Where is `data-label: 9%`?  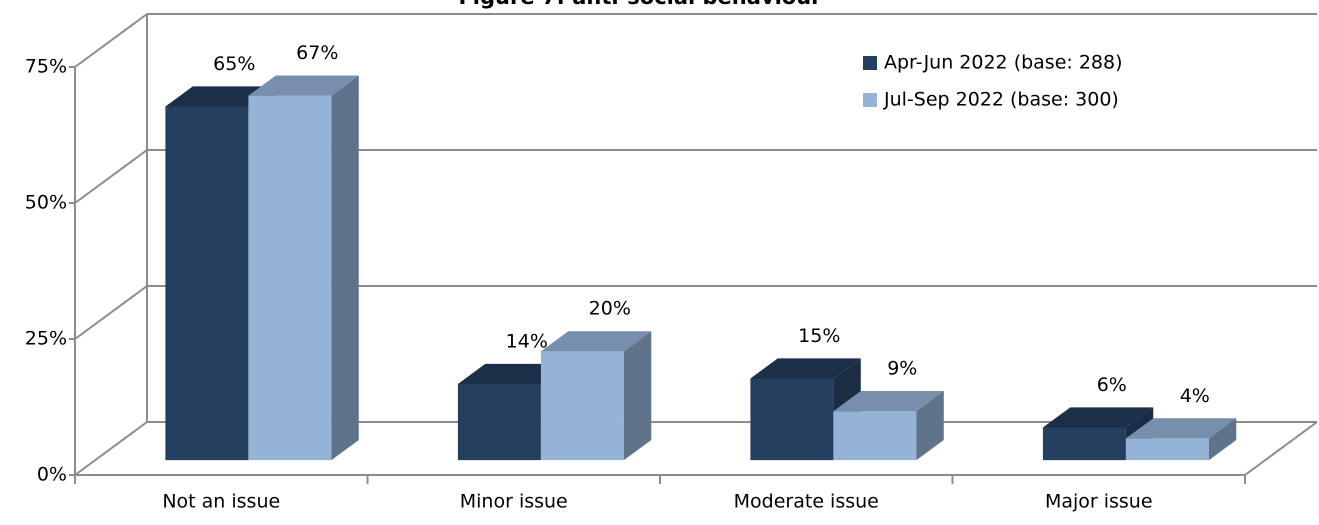 data-label: 9% is located at coordinates (902, 369).